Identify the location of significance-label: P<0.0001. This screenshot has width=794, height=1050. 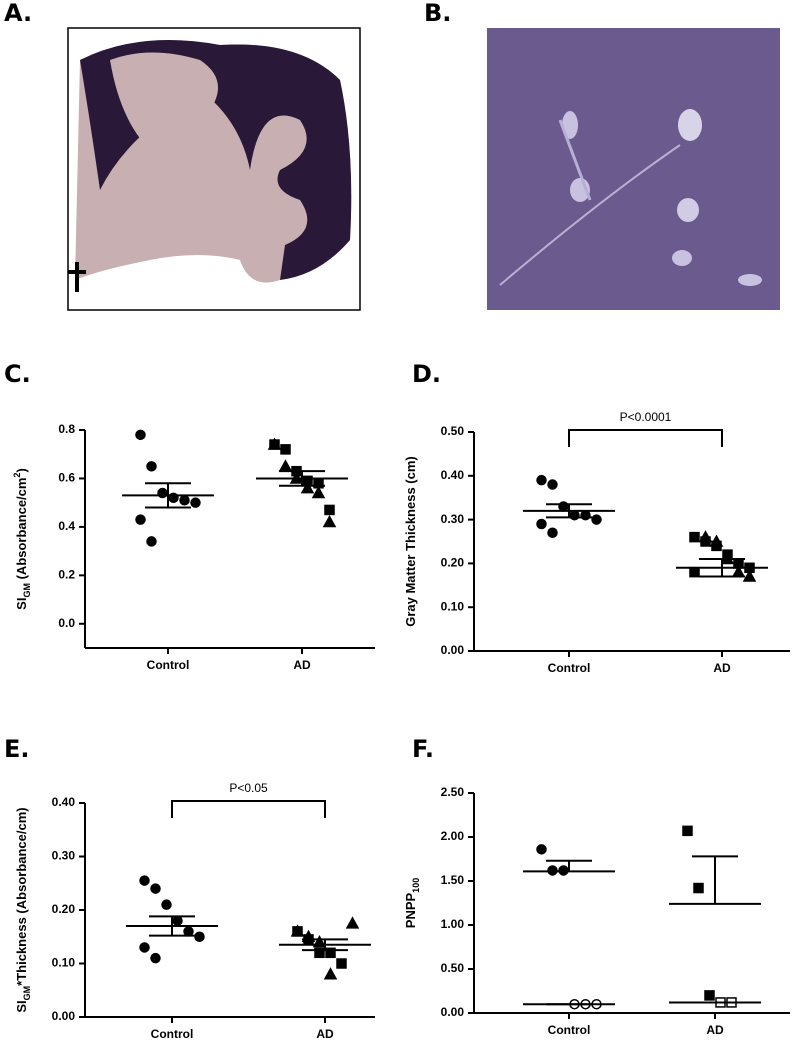
(646, 417).